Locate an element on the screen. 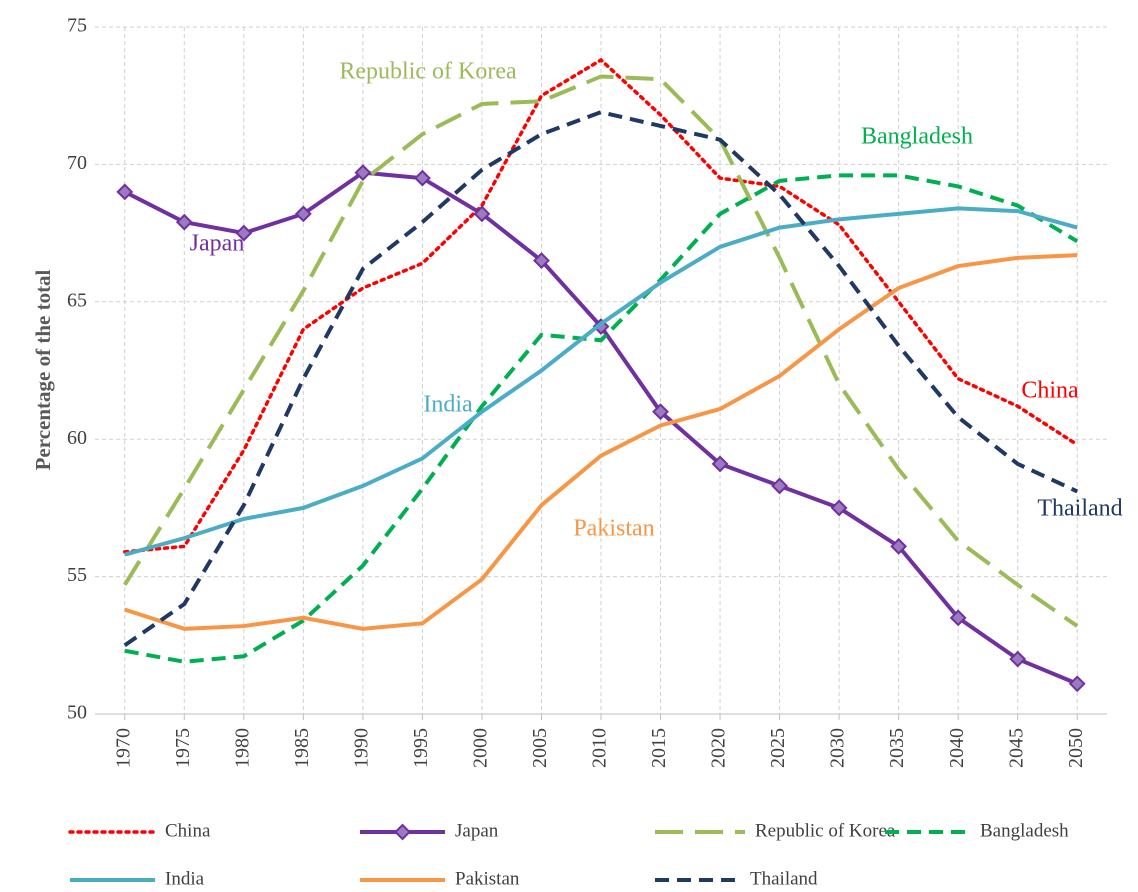  x-tick-label: 2050 is located at coordinates (1076, 748).